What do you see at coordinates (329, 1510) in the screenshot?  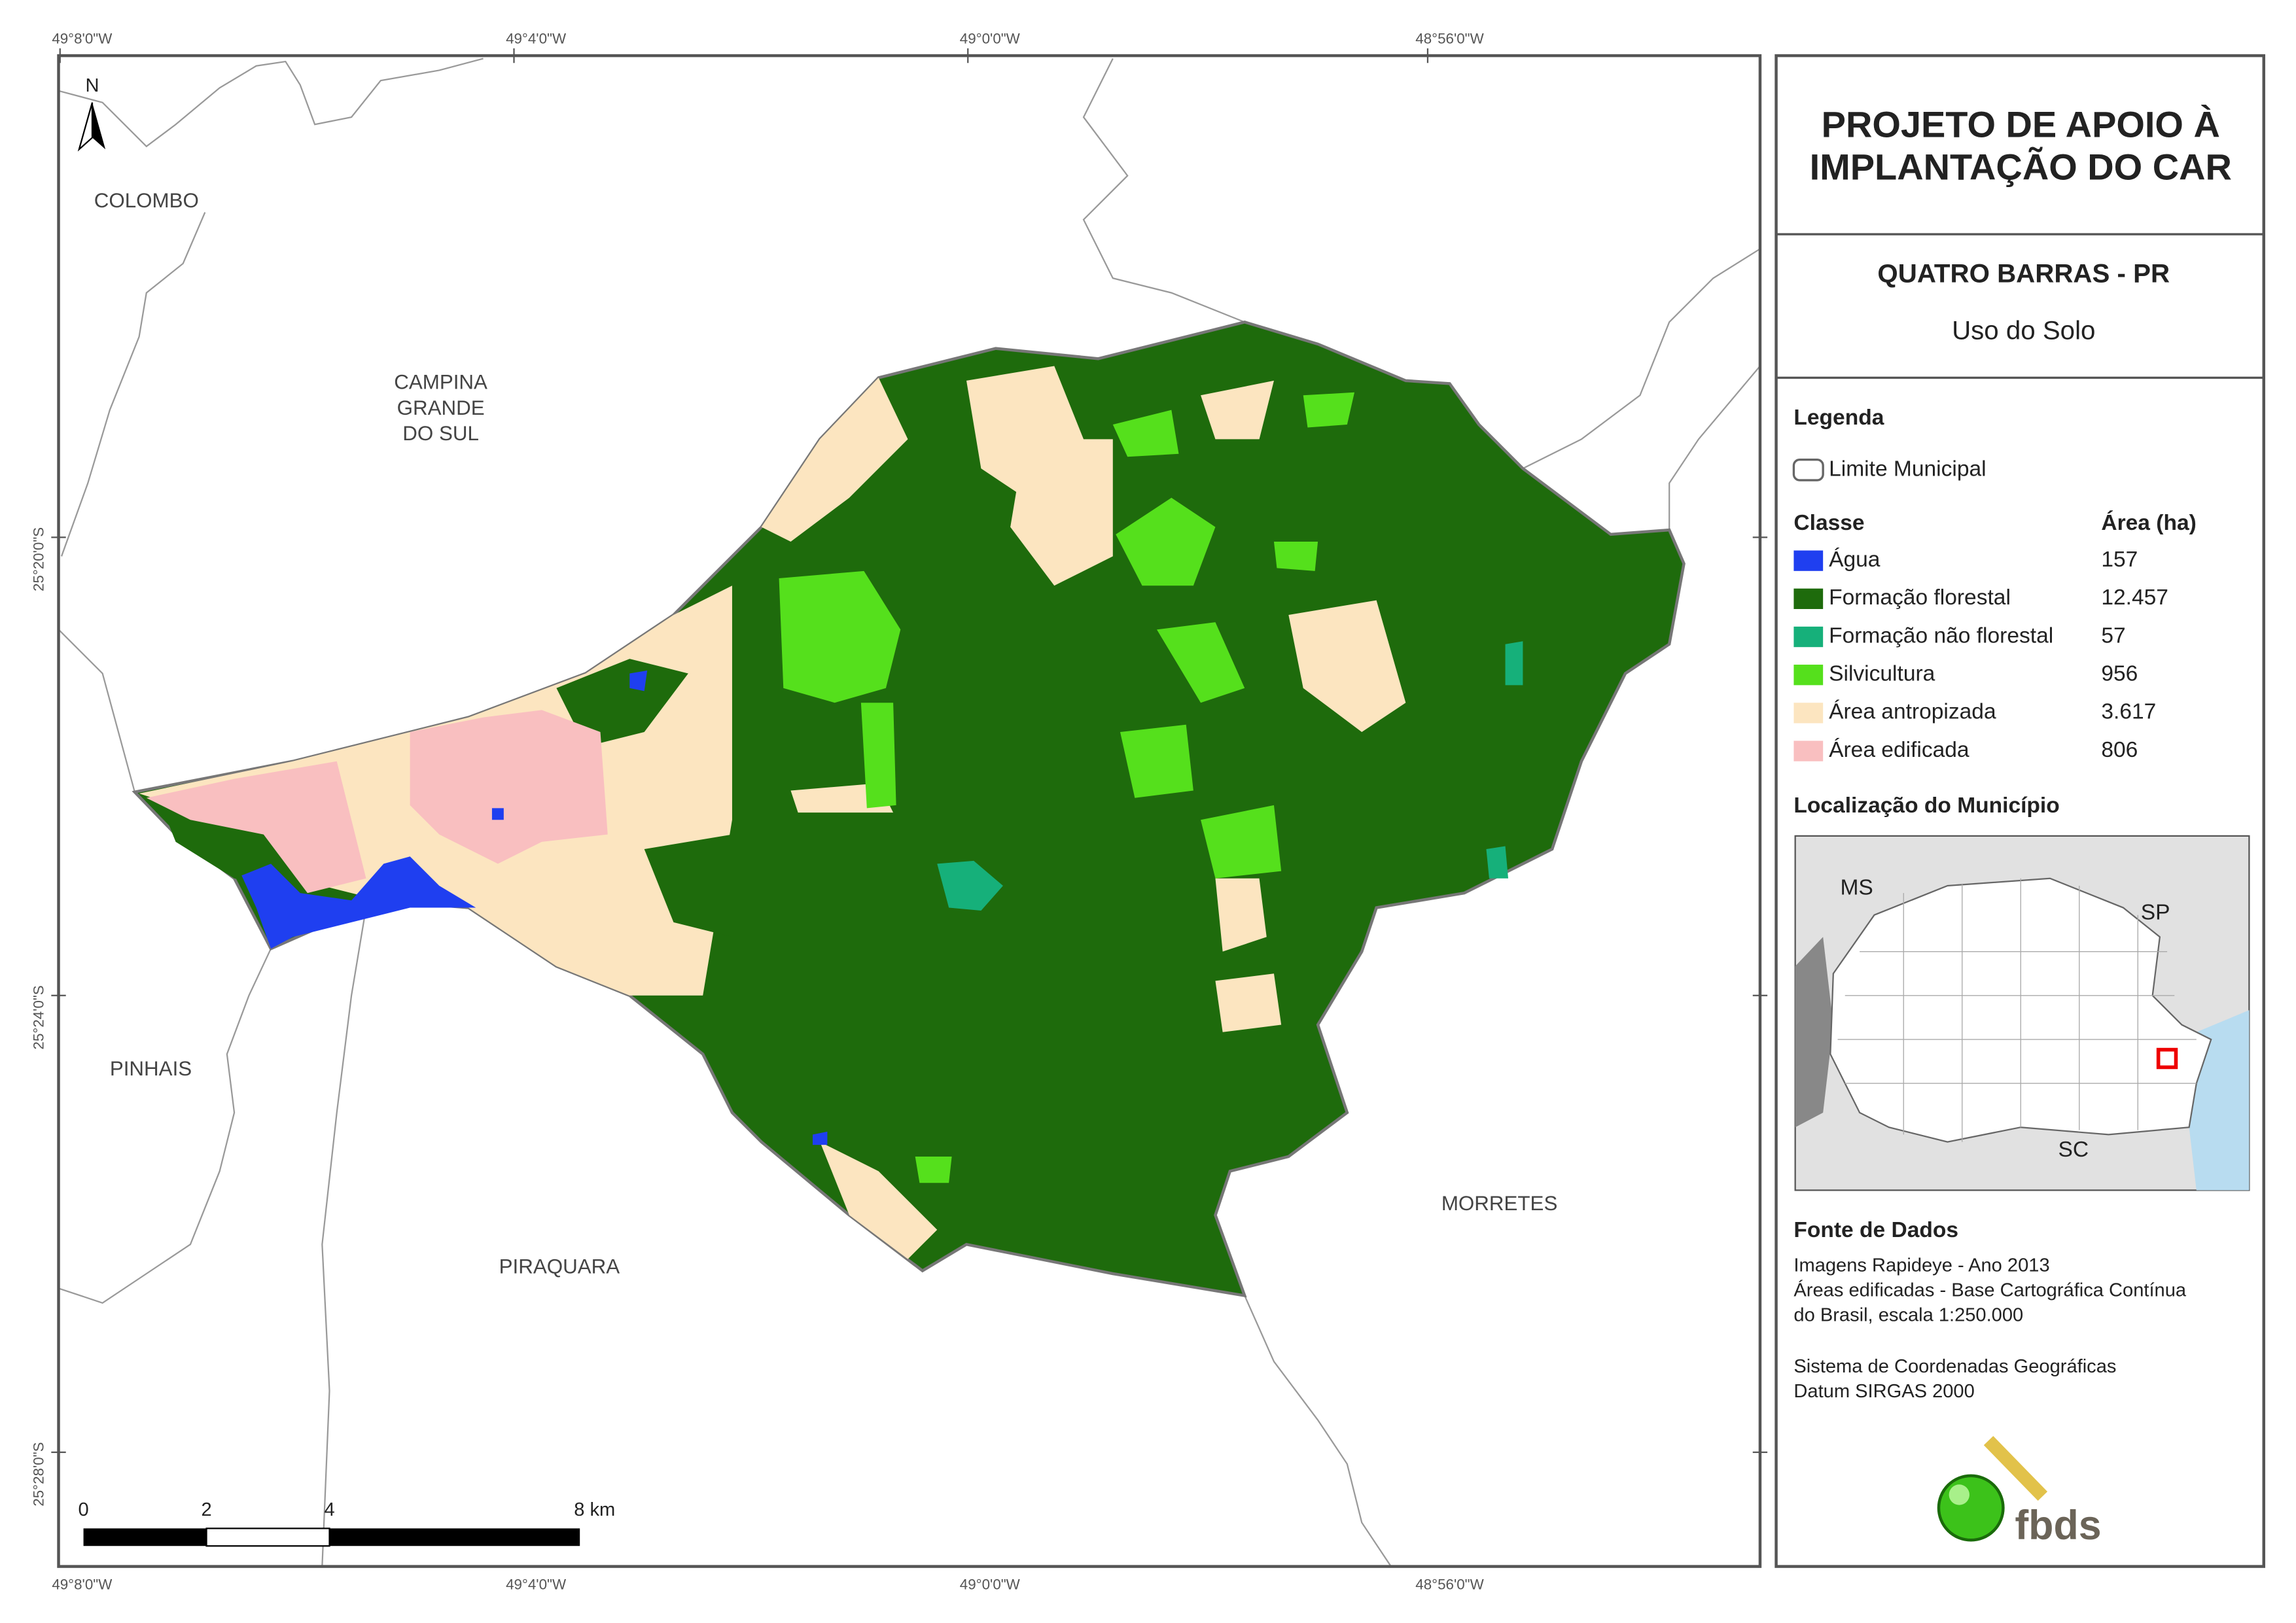 I see `scale-label: 4` at bounding box center [329, 1510].